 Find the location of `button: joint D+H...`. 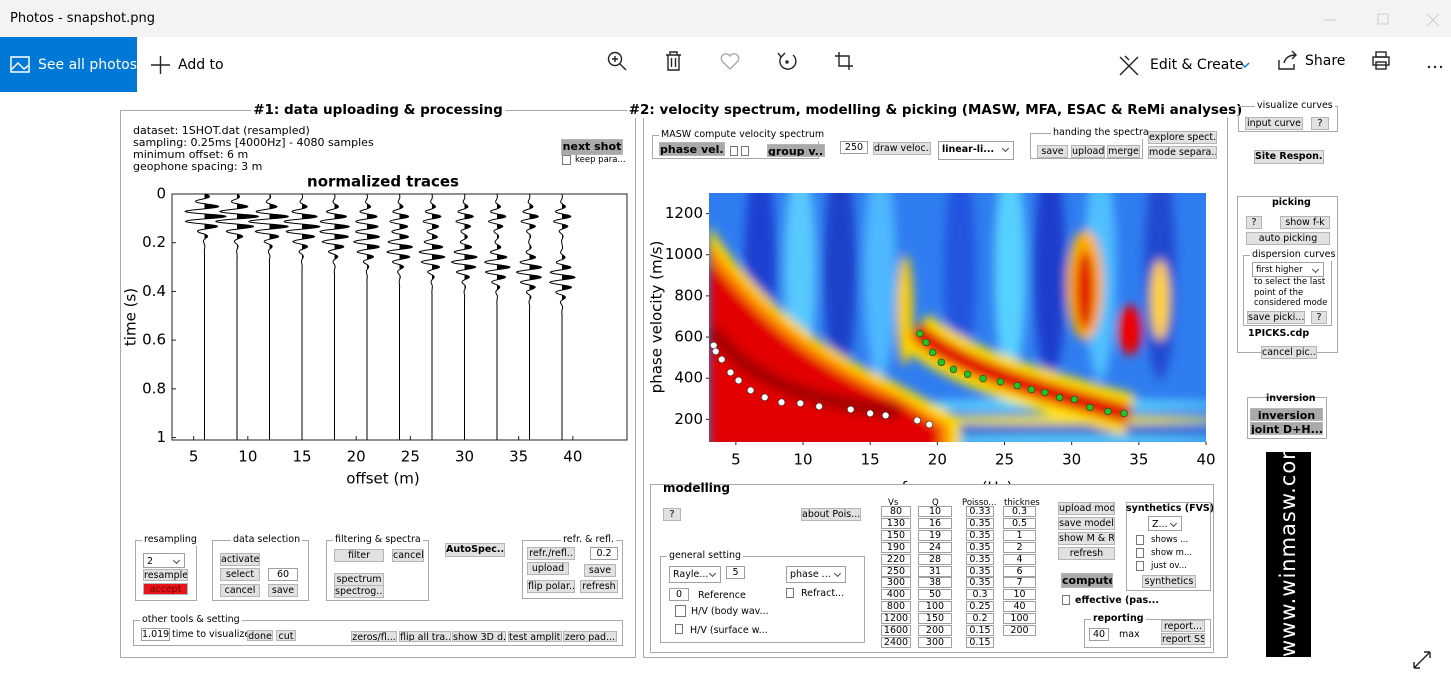

button: joint D+H... is located at coordinates (1286, 428).